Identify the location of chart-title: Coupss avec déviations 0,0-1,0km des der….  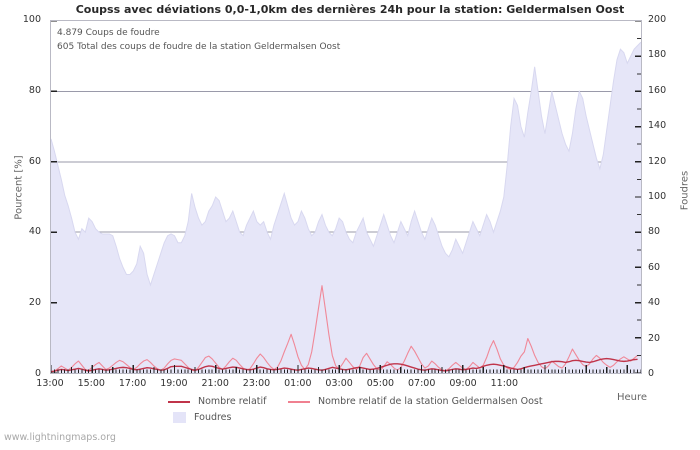
(350, 9).